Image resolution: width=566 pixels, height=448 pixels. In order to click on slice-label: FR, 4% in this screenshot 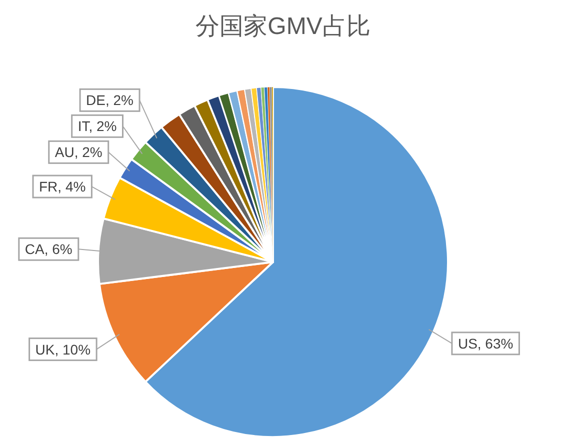, I will do `click(62, 186)`.